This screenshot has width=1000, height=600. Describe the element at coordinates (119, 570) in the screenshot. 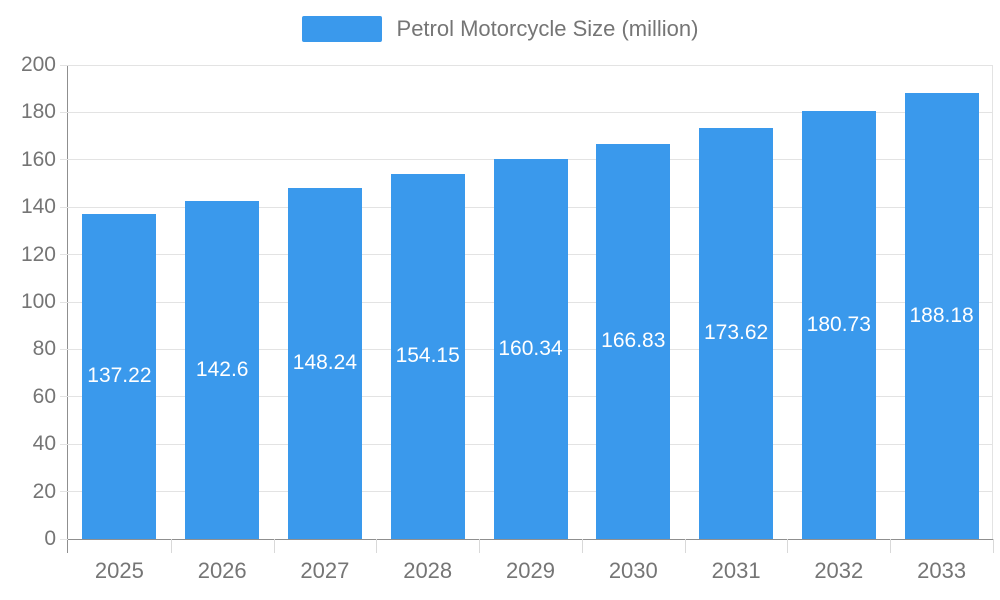

I see `x-axis-label: 2025` at that location.